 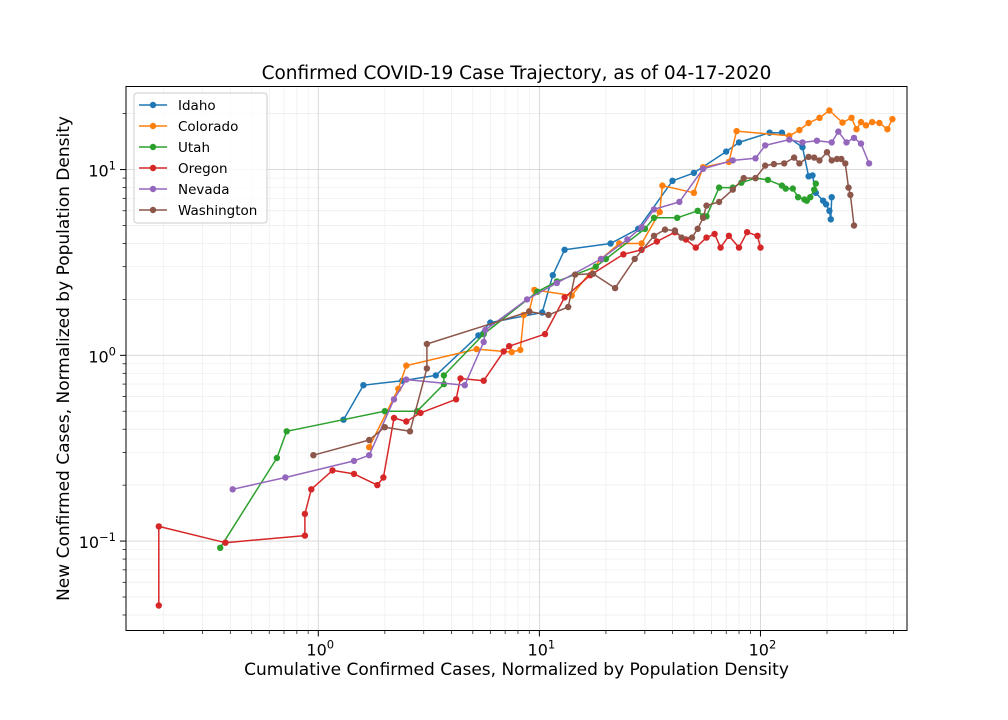 What do you see at coordinates (208, 127) in the screenshot?
I see `legend-label: Colorado` at bounding box center [208, 127].